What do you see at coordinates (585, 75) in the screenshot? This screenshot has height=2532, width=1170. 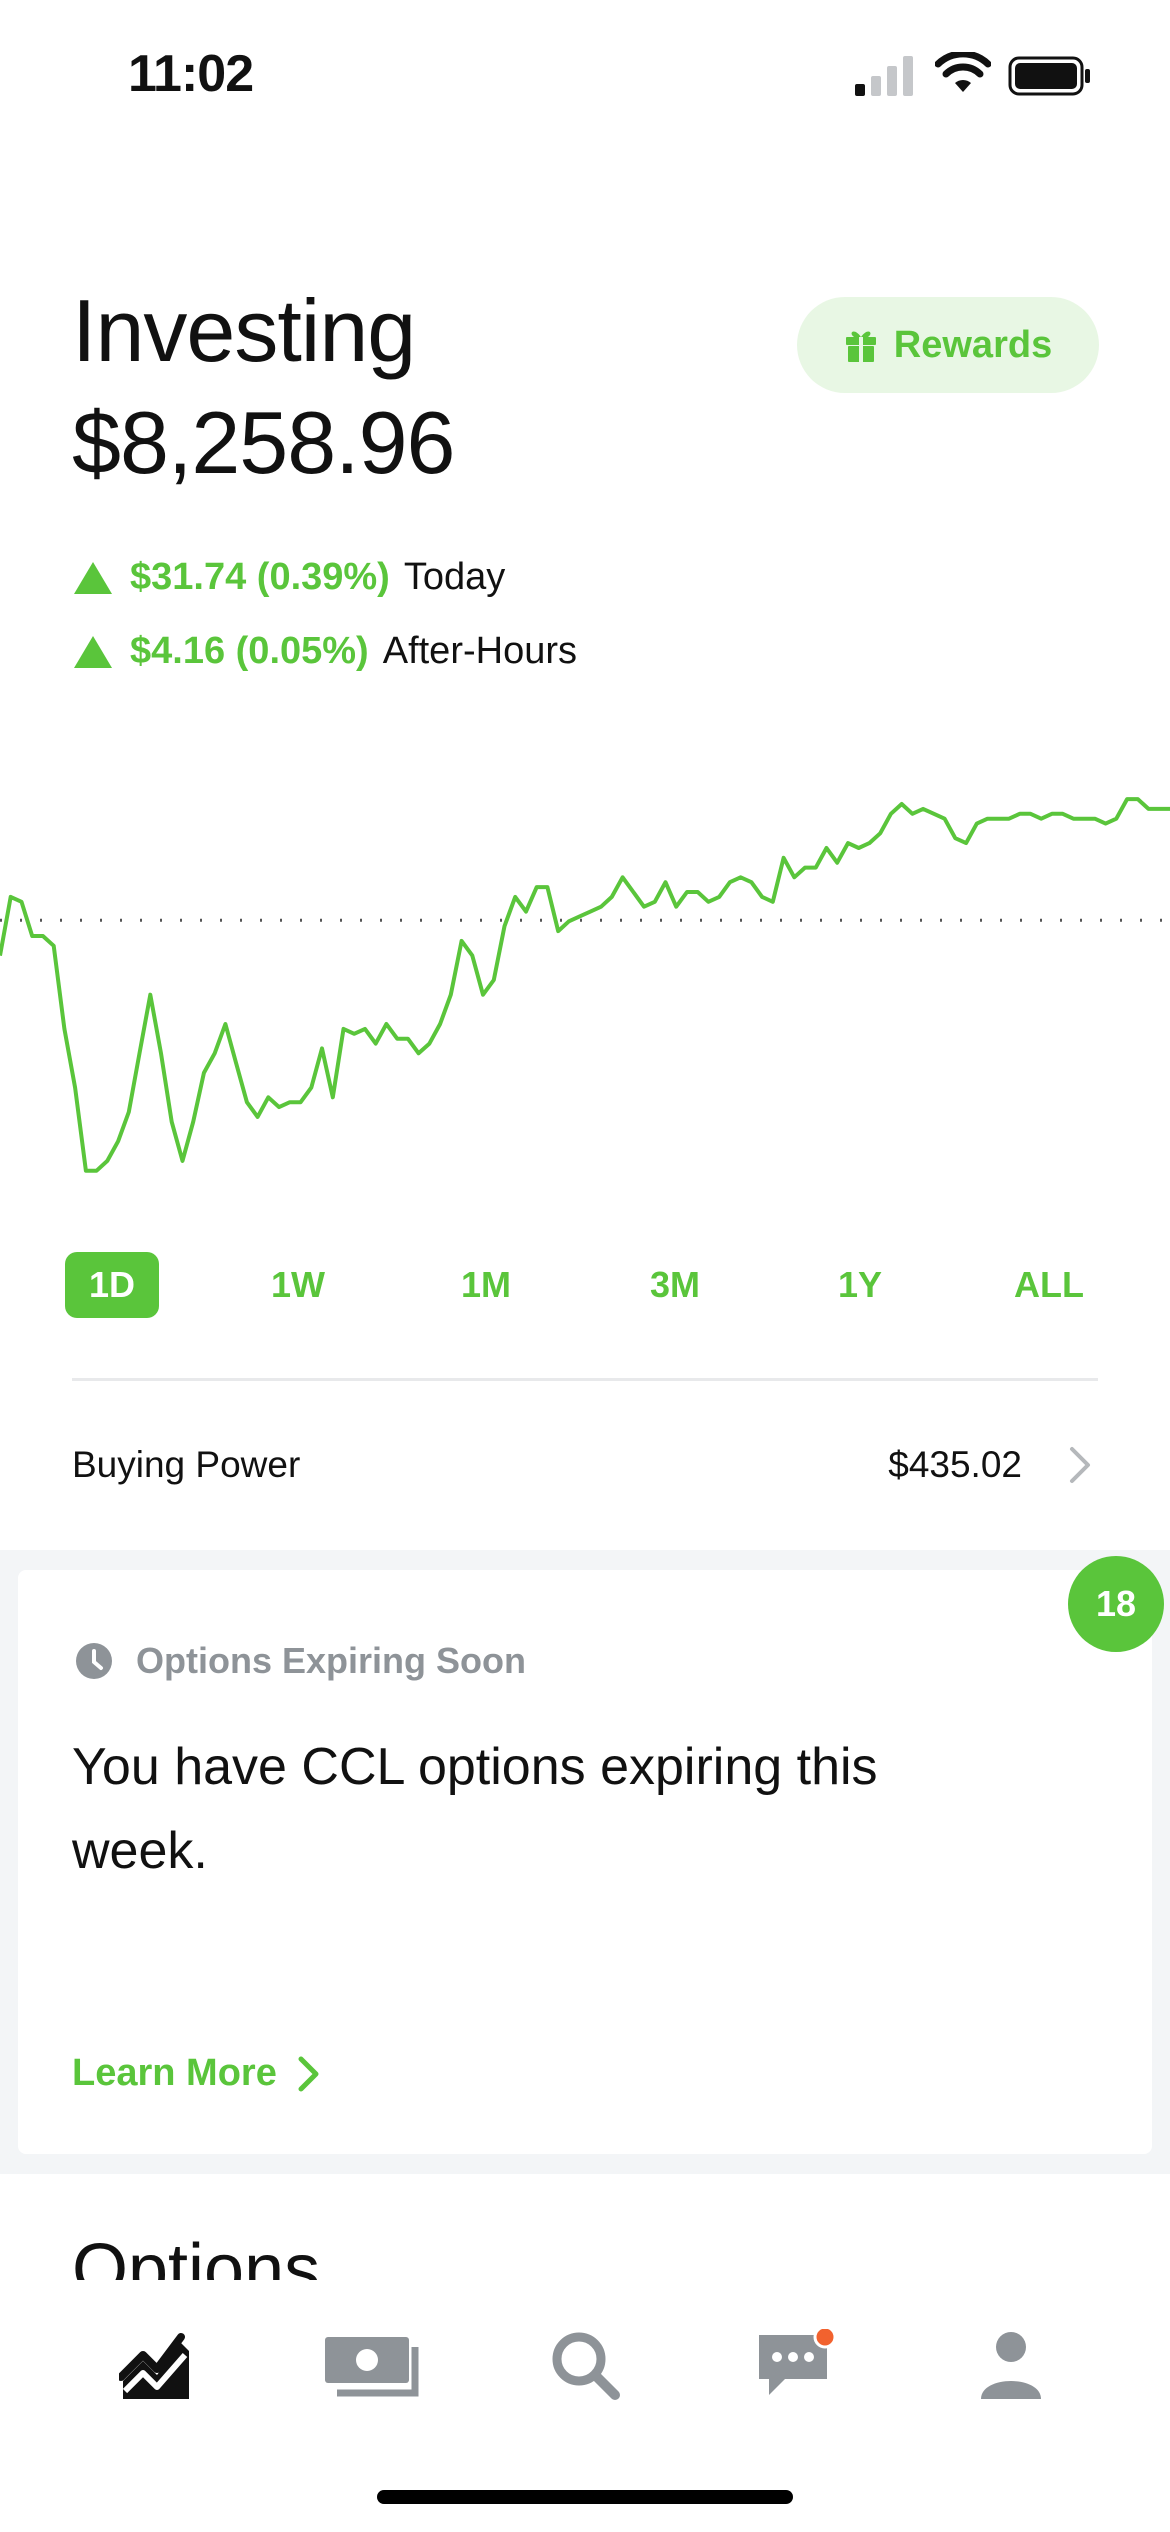 I see `status-bar: 11:02` at bounding box center [585, 75].